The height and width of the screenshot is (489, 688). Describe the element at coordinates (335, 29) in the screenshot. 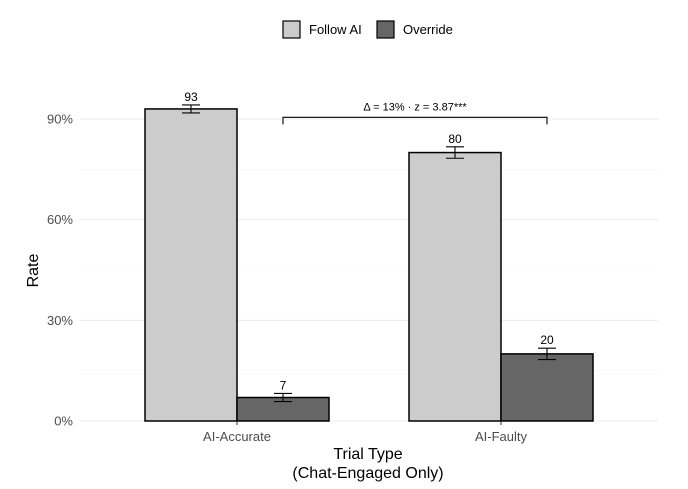

I see `legend-label: Follow AI` at that location.